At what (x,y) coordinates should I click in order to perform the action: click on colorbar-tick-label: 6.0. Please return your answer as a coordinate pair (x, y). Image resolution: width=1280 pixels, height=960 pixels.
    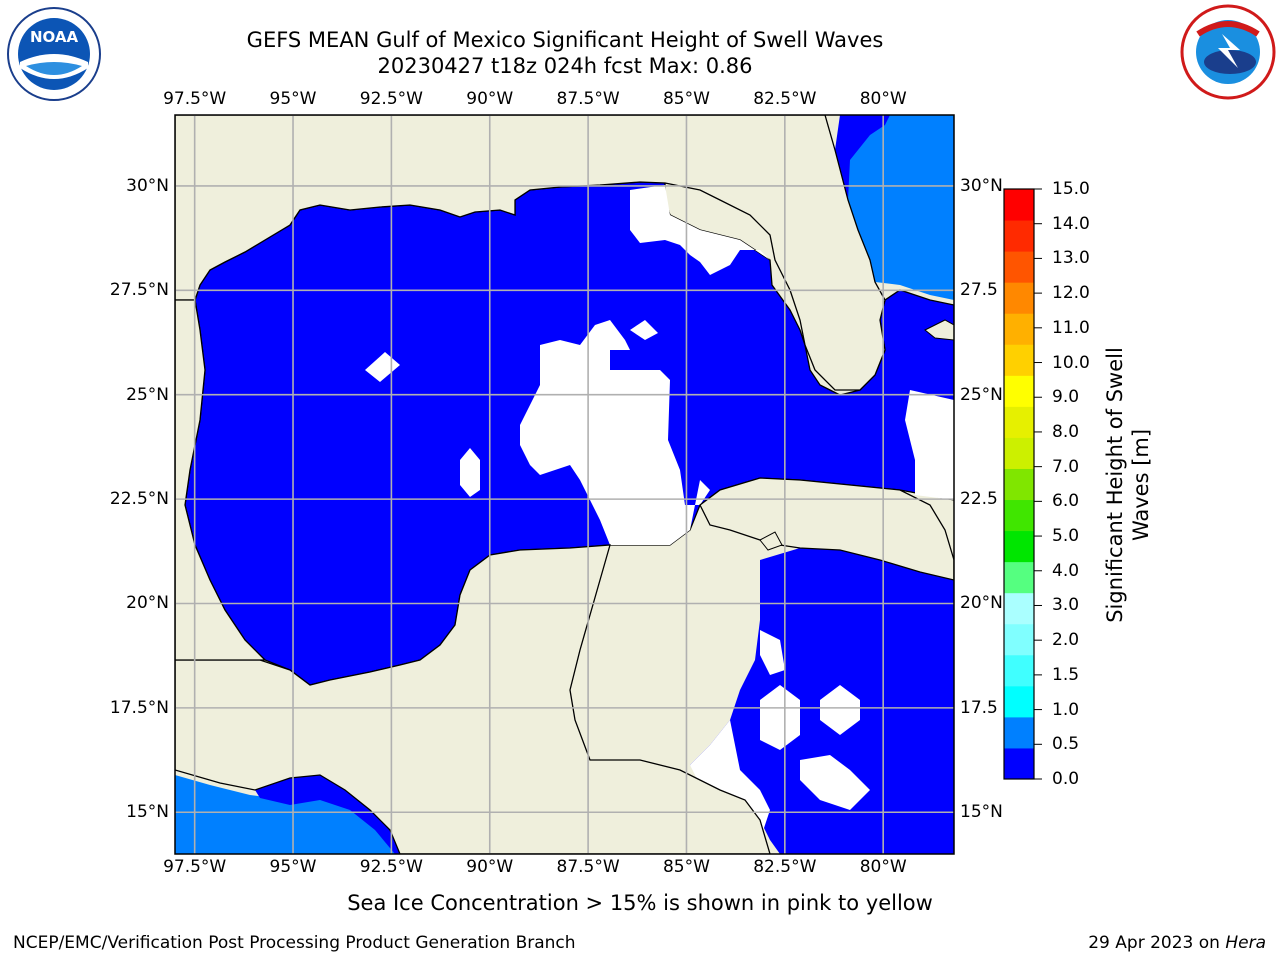
    Looking at the image, I should click on (1066, 501).